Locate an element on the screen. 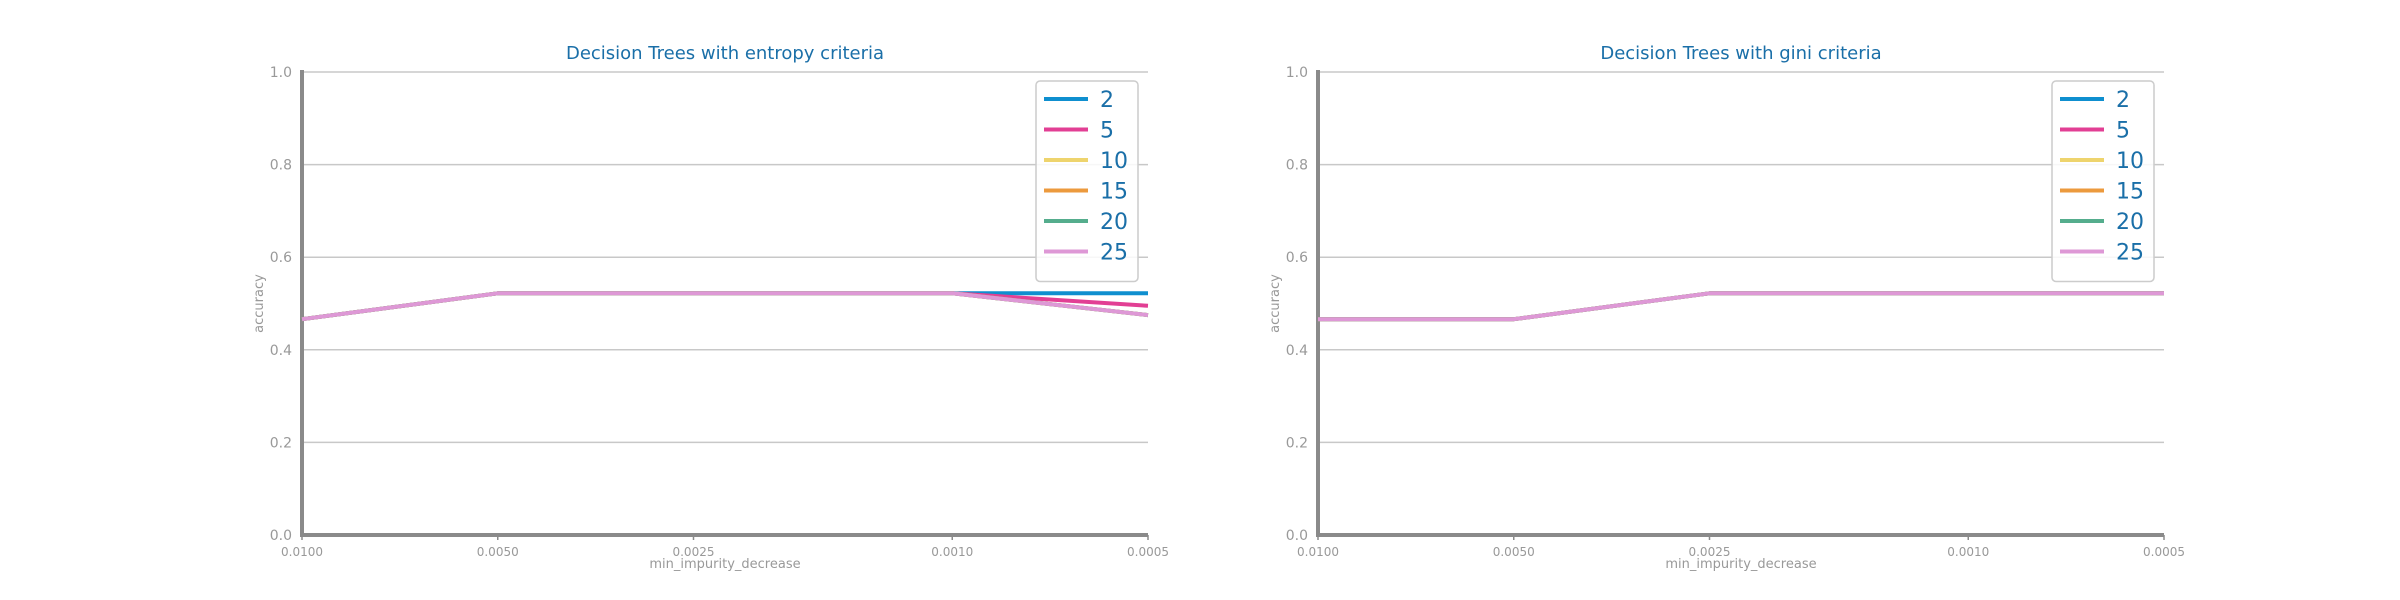  chart-title: Decision Trees with entropy criteria is located at coordinates (725, 53).